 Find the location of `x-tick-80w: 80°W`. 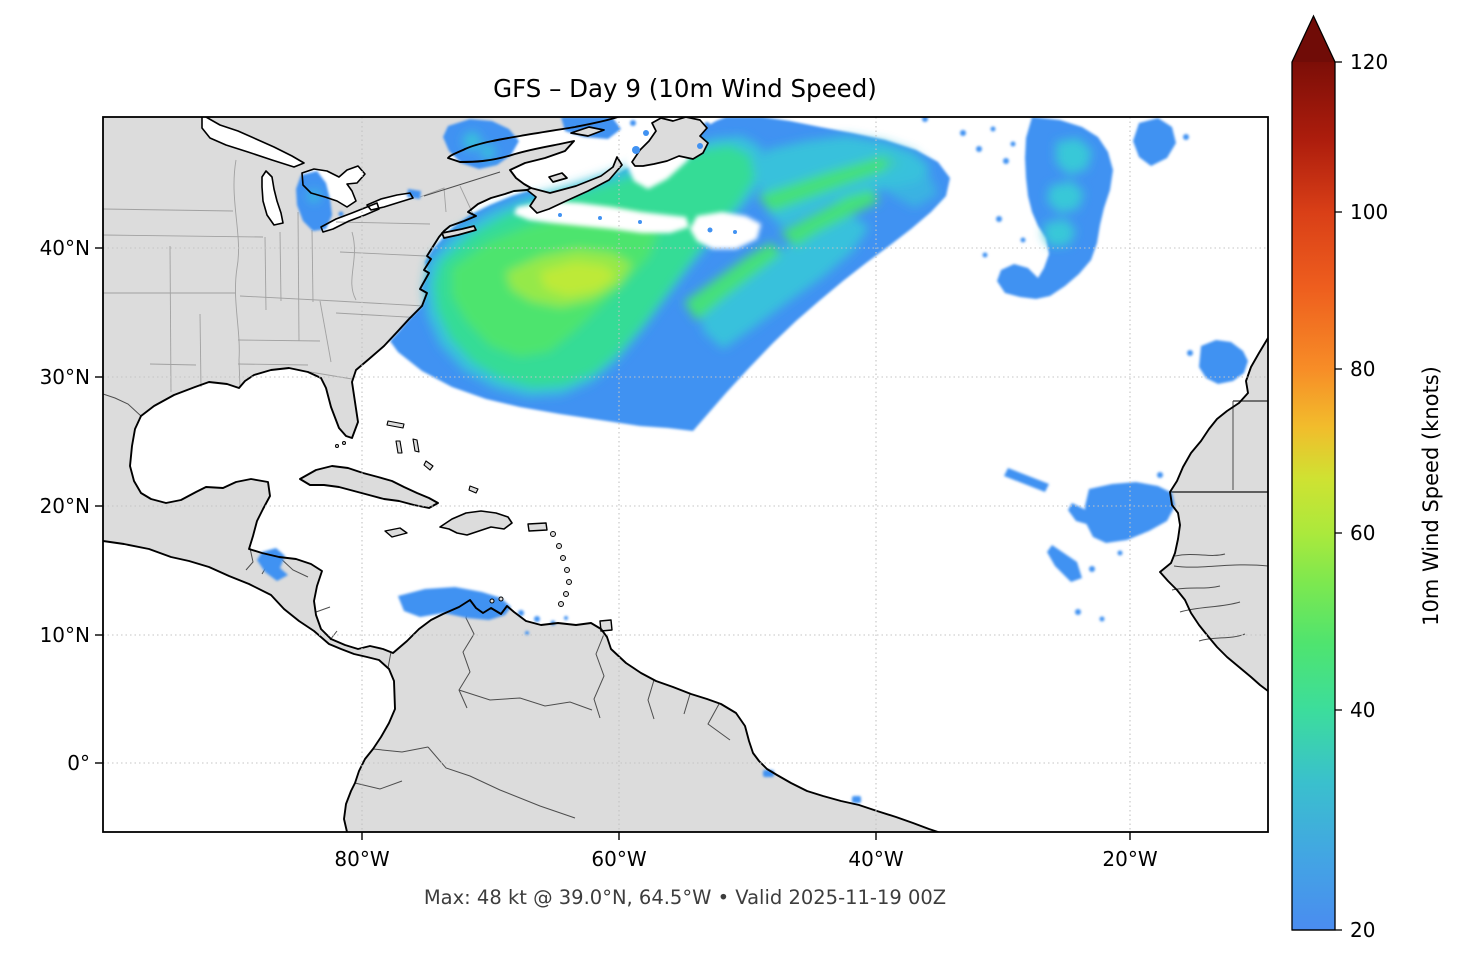

x-tick-80w: 80°W is located at coordinates (361, 859).